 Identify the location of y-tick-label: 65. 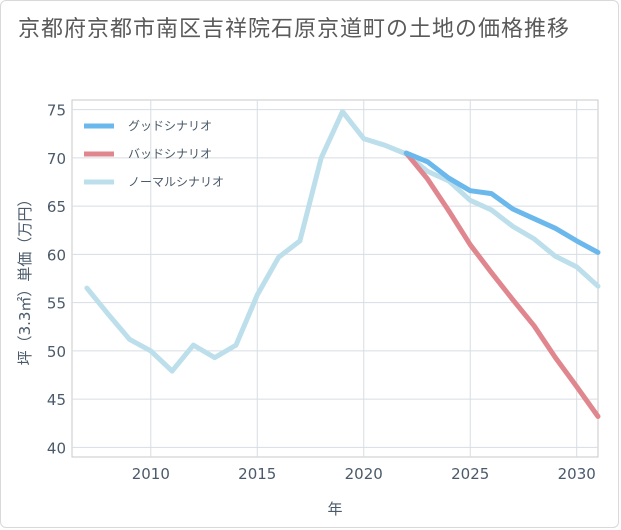
(56, 207).